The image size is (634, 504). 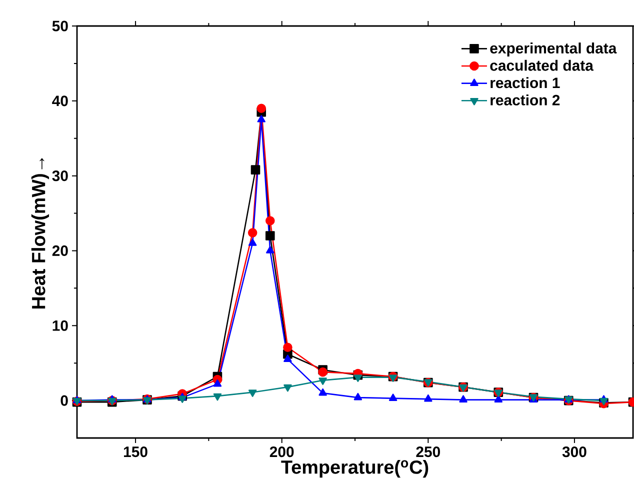 What do you see at coordinates (60, 250) in the screenshot?
I see `y-tick-label: 20` at bounding box center [60, 250].